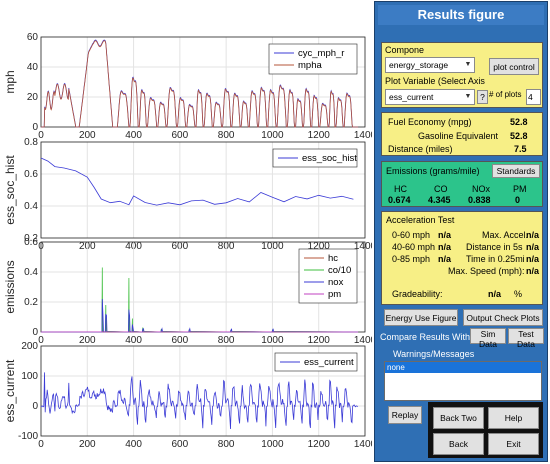 This screenshot has height=464, width=550. I want to click on gradeability-label: Gradeability:, so click(417, 294).